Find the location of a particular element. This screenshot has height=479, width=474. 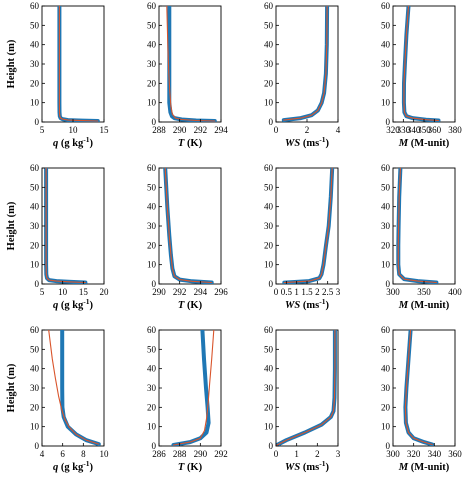

x-tick-label: 1 is located at coordinates (296, 454).